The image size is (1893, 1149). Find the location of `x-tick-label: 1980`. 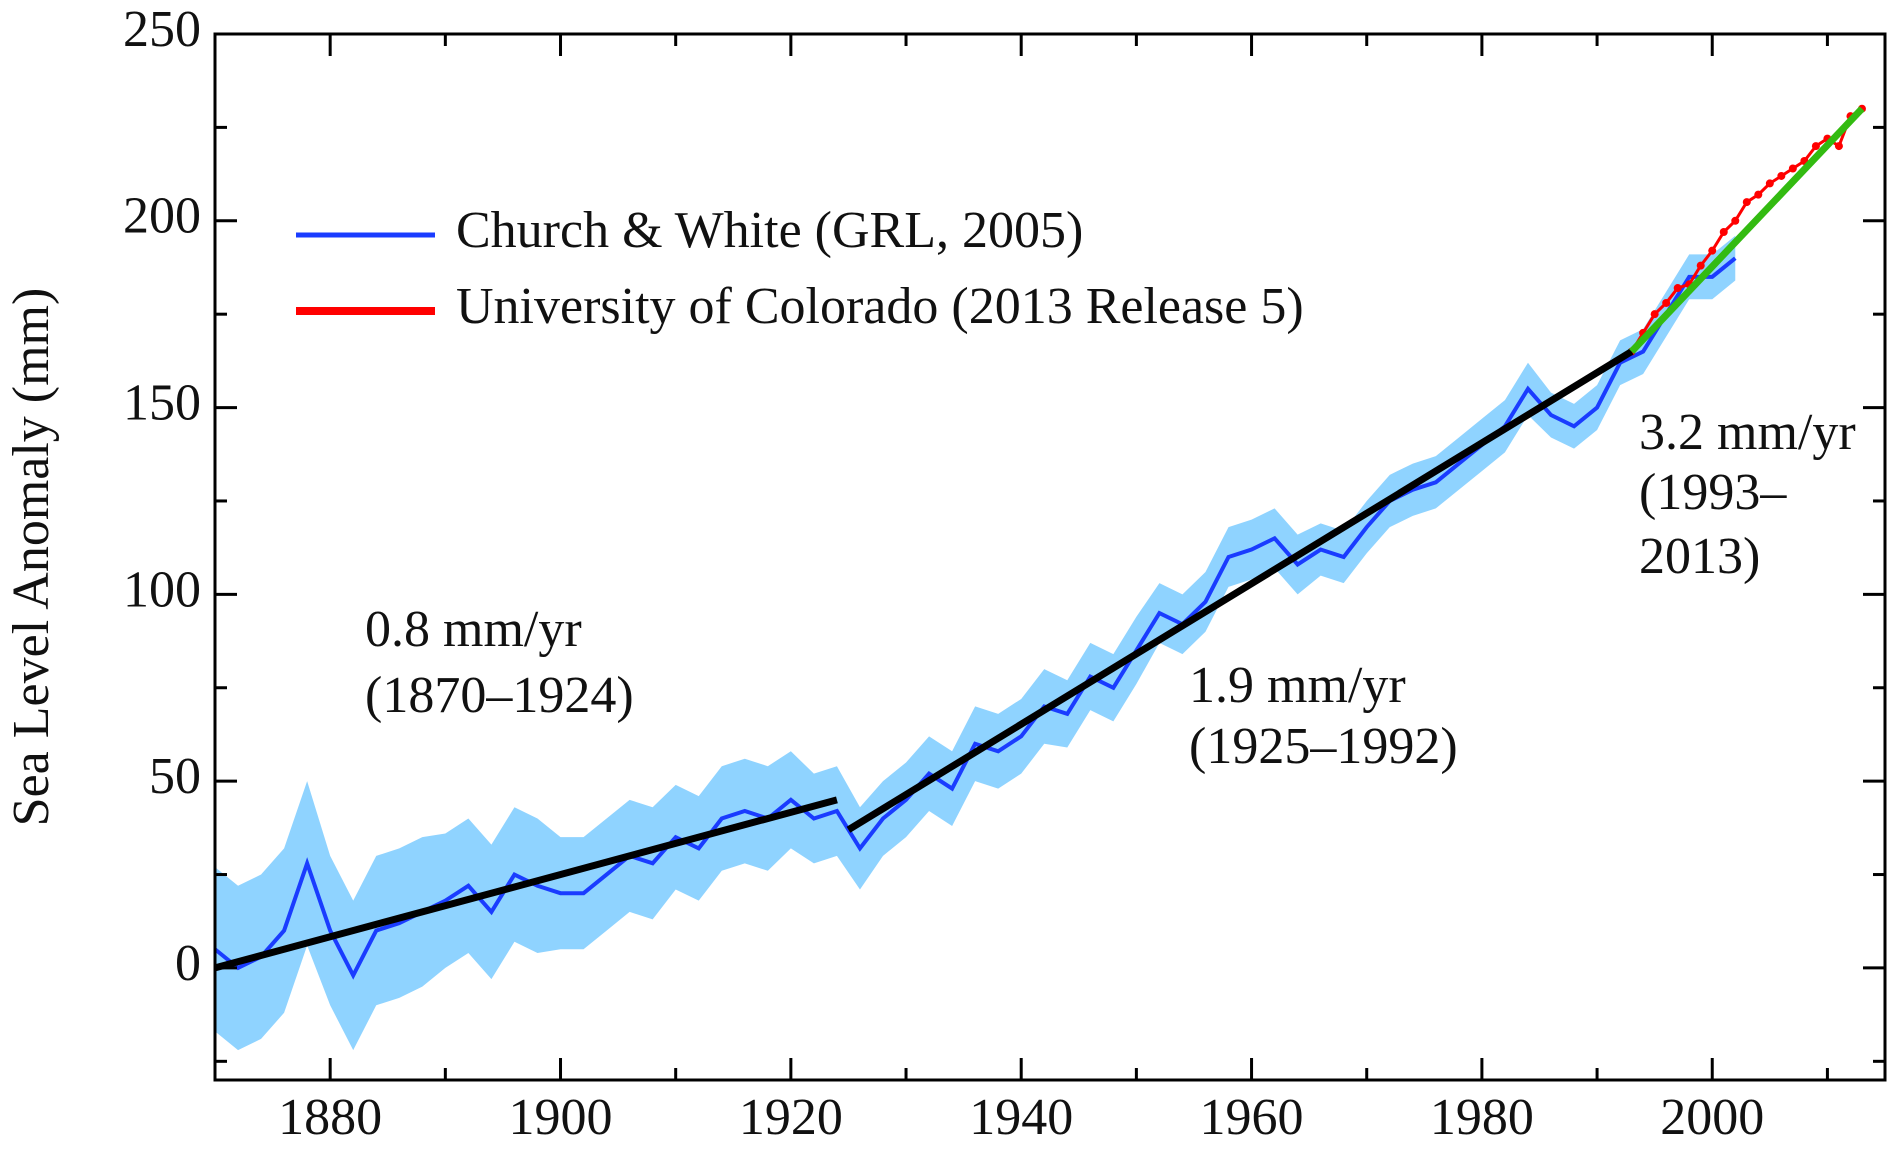

x-tick-label: 1980 is located at coordinates (1482, 1117).